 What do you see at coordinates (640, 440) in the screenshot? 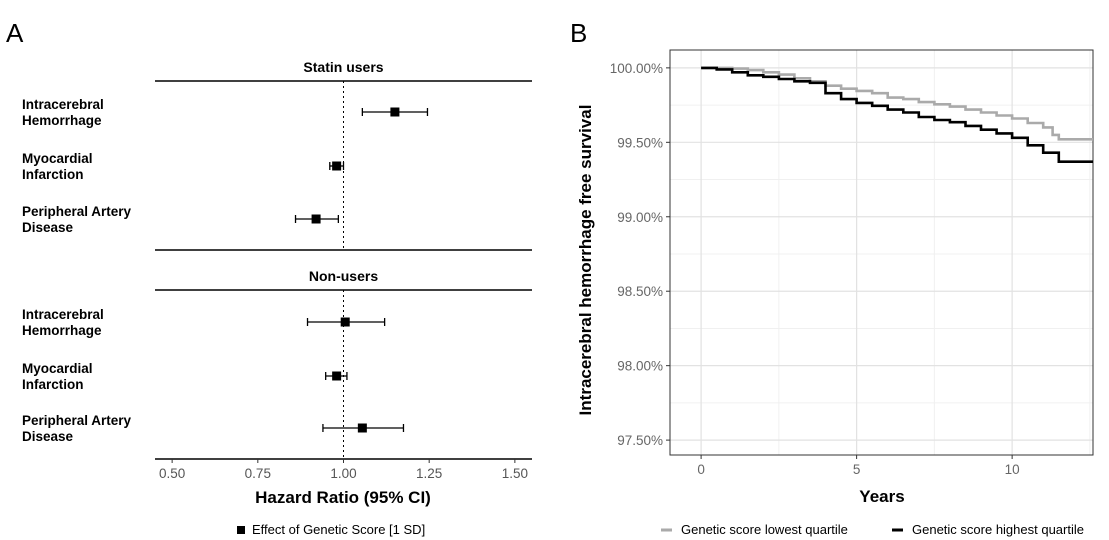
I see `y-tick-label-b: 97.50%` at bounding box center [640, 440].